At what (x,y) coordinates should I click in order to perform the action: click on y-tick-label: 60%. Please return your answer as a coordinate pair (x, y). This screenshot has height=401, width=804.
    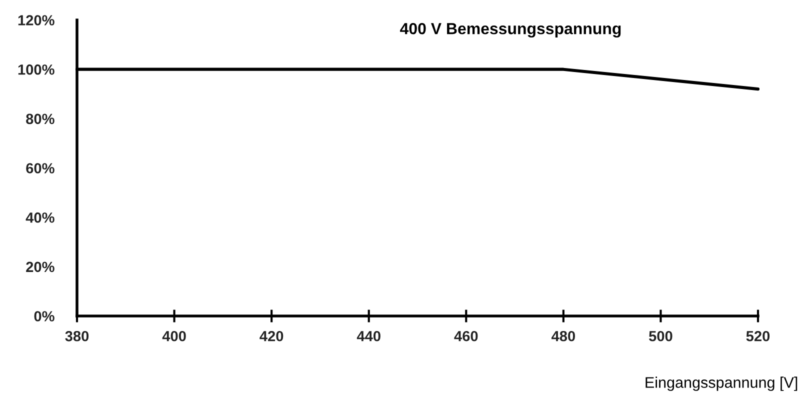
    Looking at the image, I should click on (40, 168).